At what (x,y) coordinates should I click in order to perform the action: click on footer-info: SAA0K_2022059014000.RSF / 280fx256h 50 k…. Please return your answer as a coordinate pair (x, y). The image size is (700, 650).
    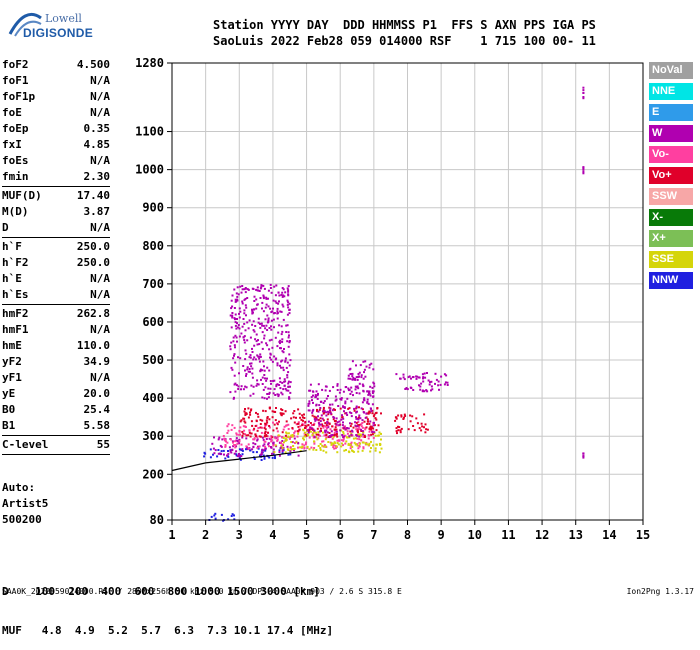
    Looking at the image, I should click on (202, 591).